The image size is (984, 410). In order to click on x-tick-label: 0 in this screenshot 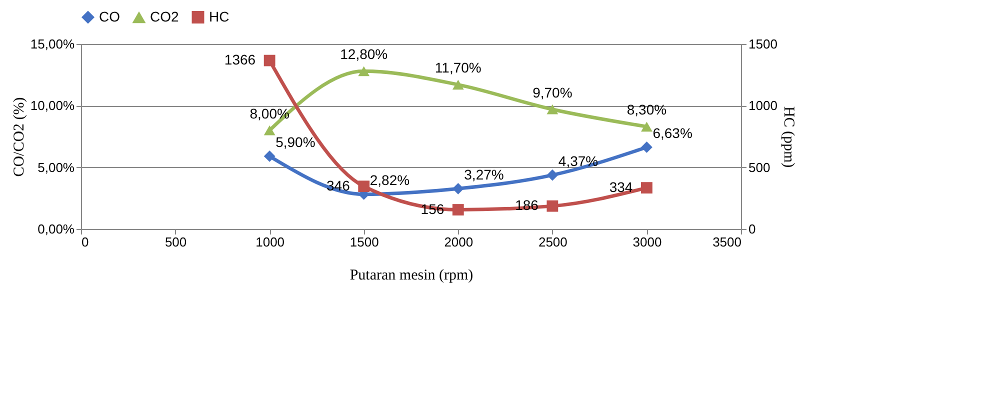, I will do `click(85, 242)`.